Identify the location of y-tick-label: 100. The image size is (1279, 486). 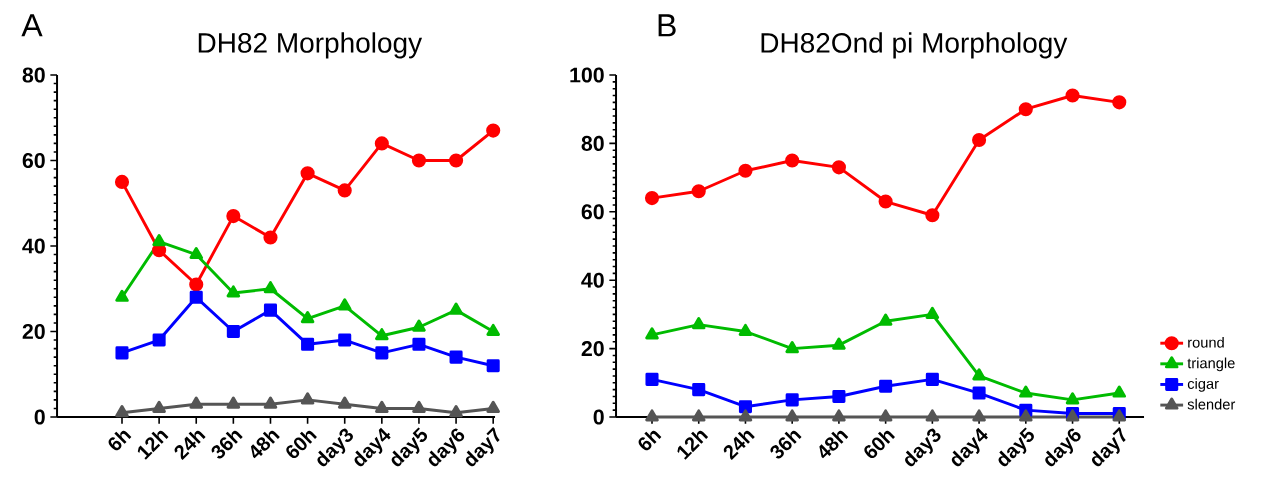
(587, 75).